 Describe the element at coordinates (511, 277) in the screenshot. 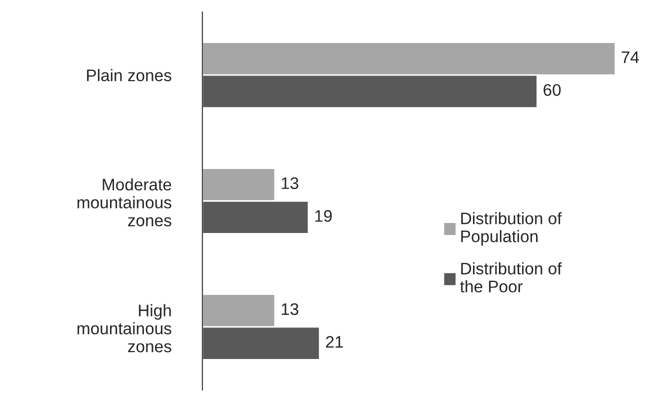

I see `legend-label: Distribution of the Poor` at that location.